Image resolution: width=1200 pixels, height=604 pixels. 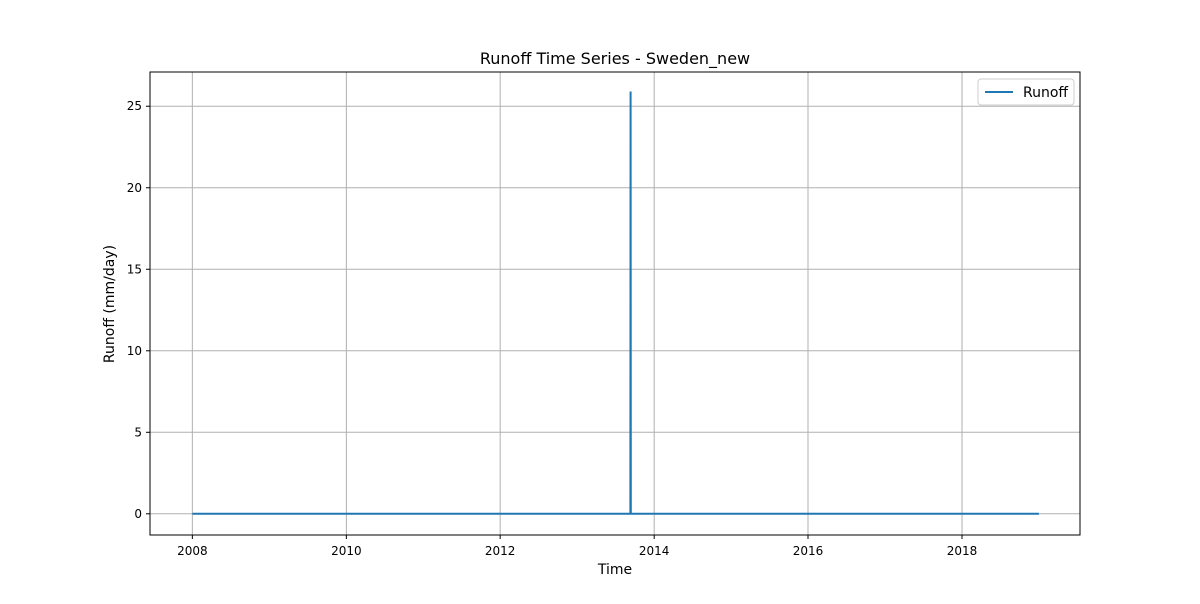 I want to click on y-axis-ticks: 0 5 10 15 20 25, so click(x=138, y=310).